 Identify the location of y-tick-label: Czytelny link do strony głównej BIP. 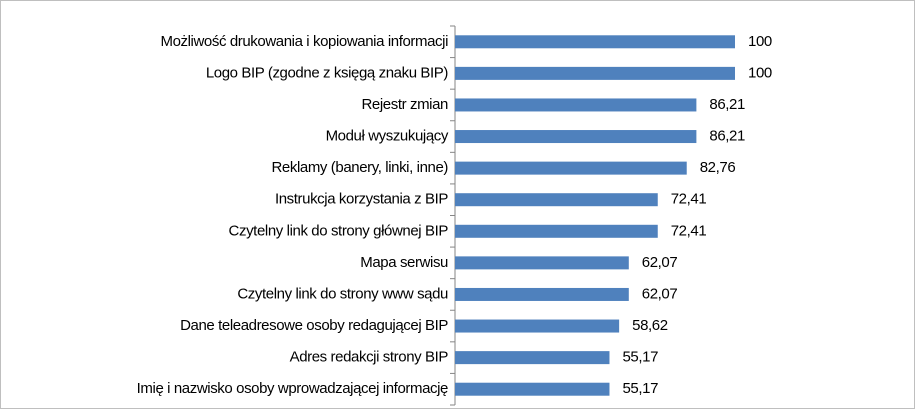
(339, 230).